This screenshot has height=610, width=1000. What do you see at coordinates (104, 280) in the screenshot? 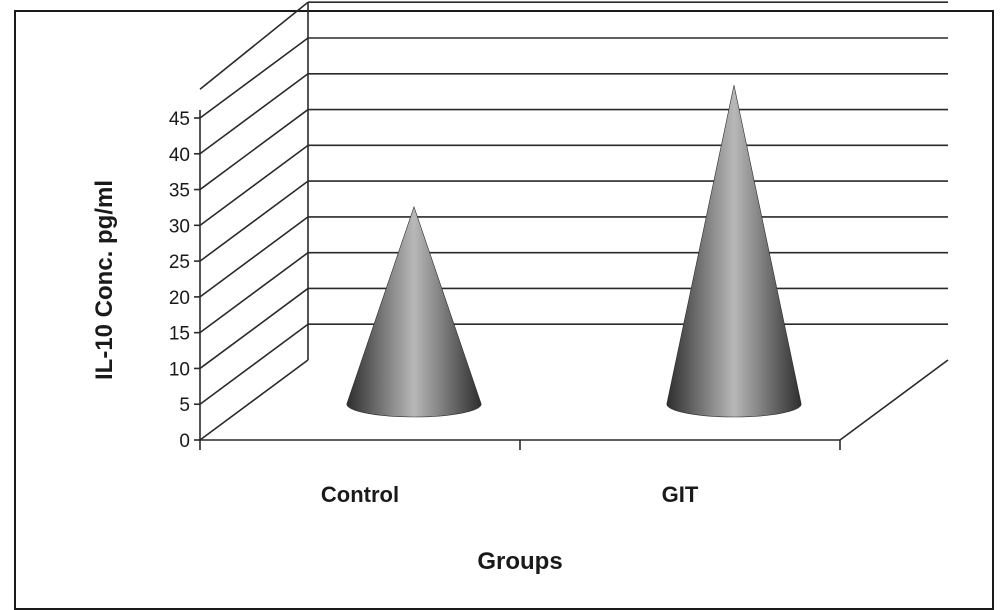
I see `y-axis-title: IL-10 Conc. pg/ml` at bounding box center [104, 280].